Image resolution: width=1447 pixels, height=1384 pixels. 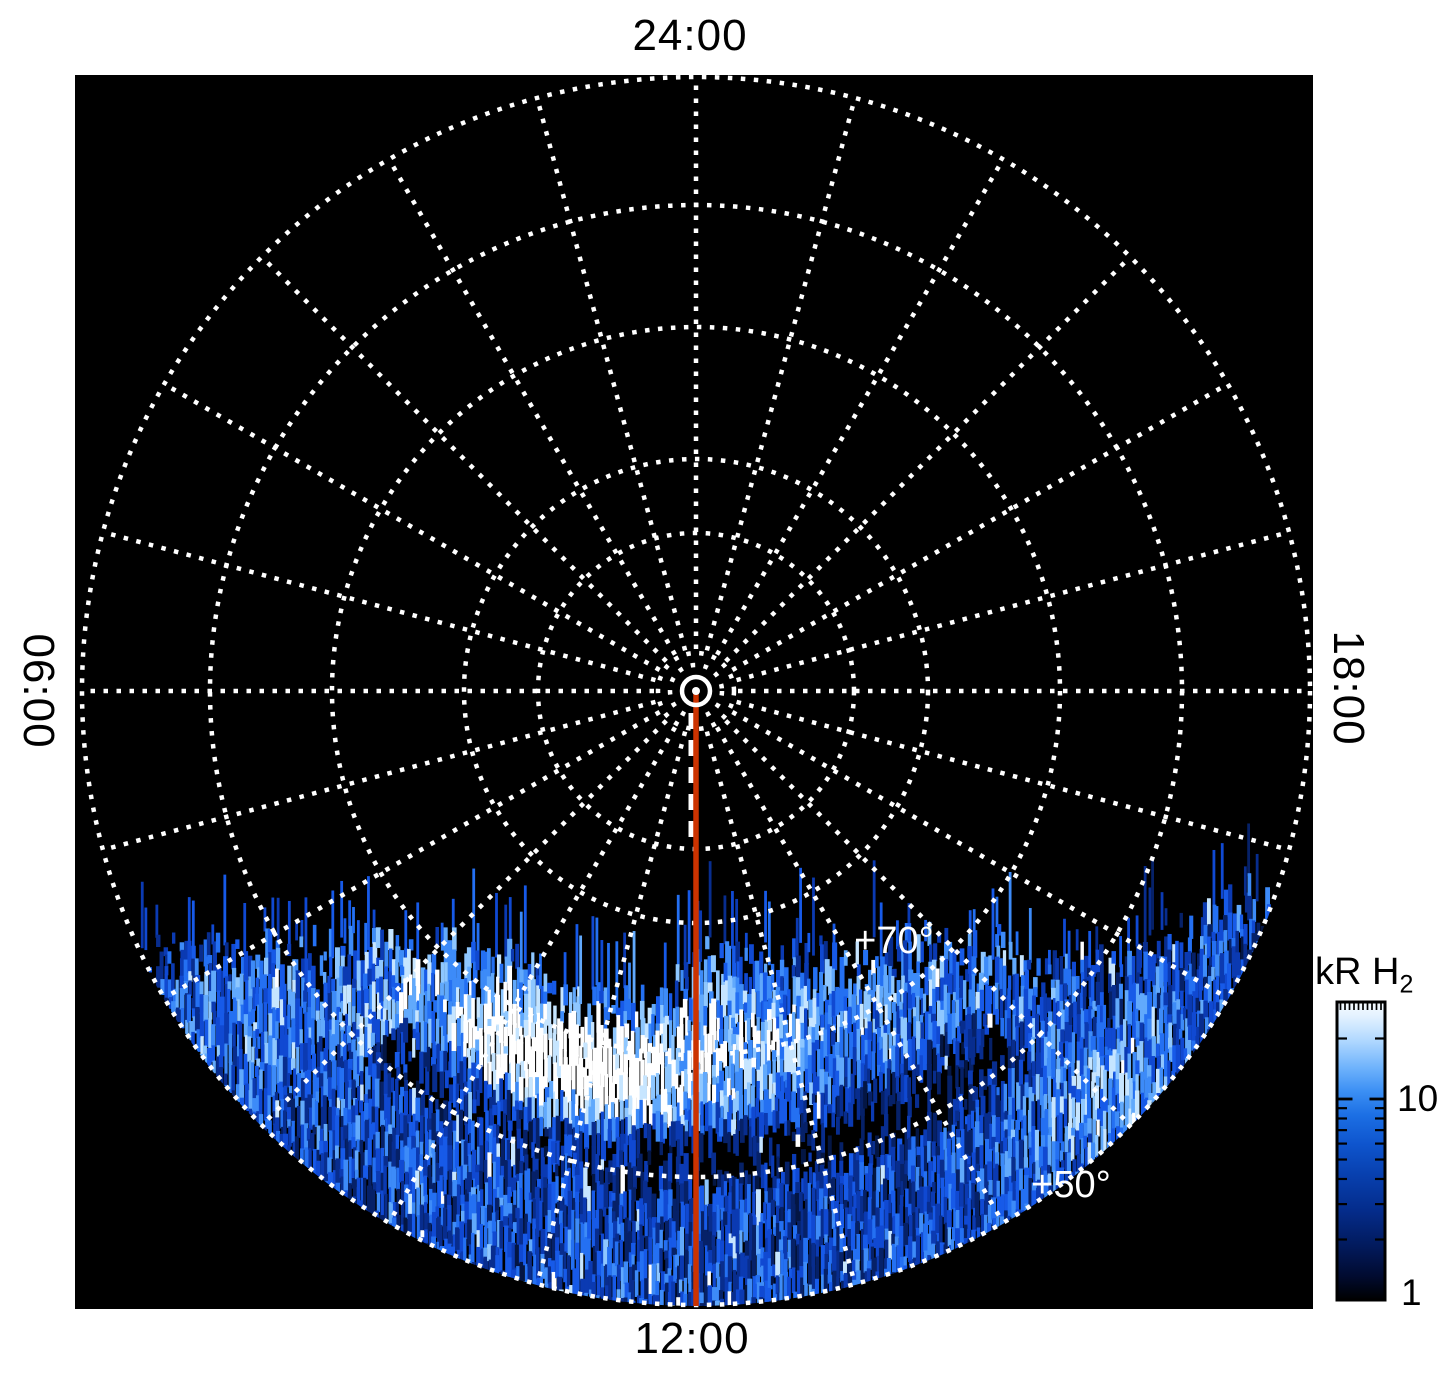 I want to click on colorbar-title: kR H2, so click(x=1364, y=975).